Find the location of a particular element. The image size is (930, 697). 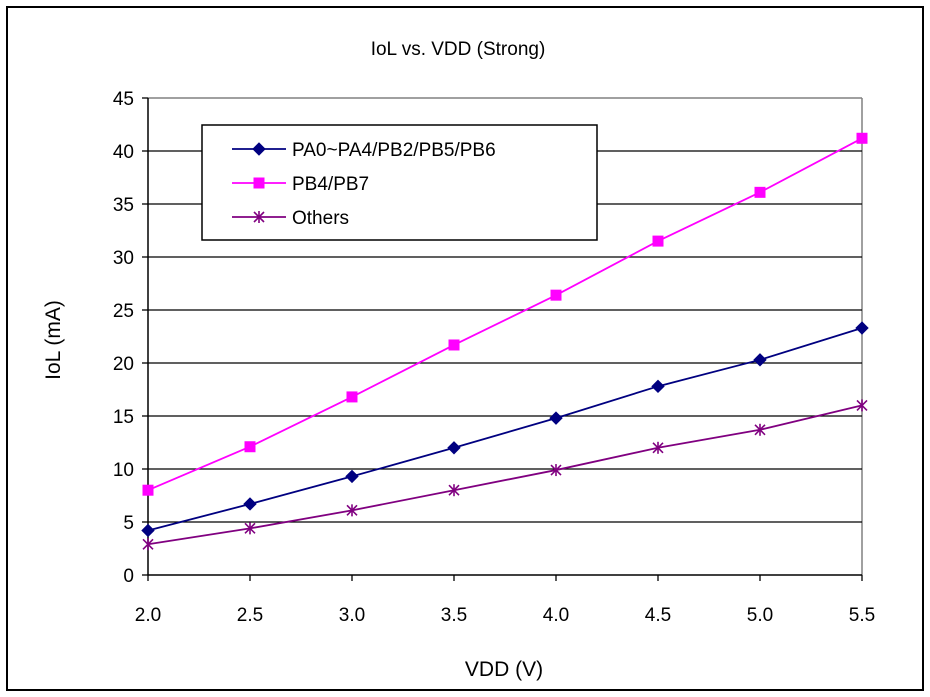

y-tick-label: 15 is located at coordinates (123, 417).